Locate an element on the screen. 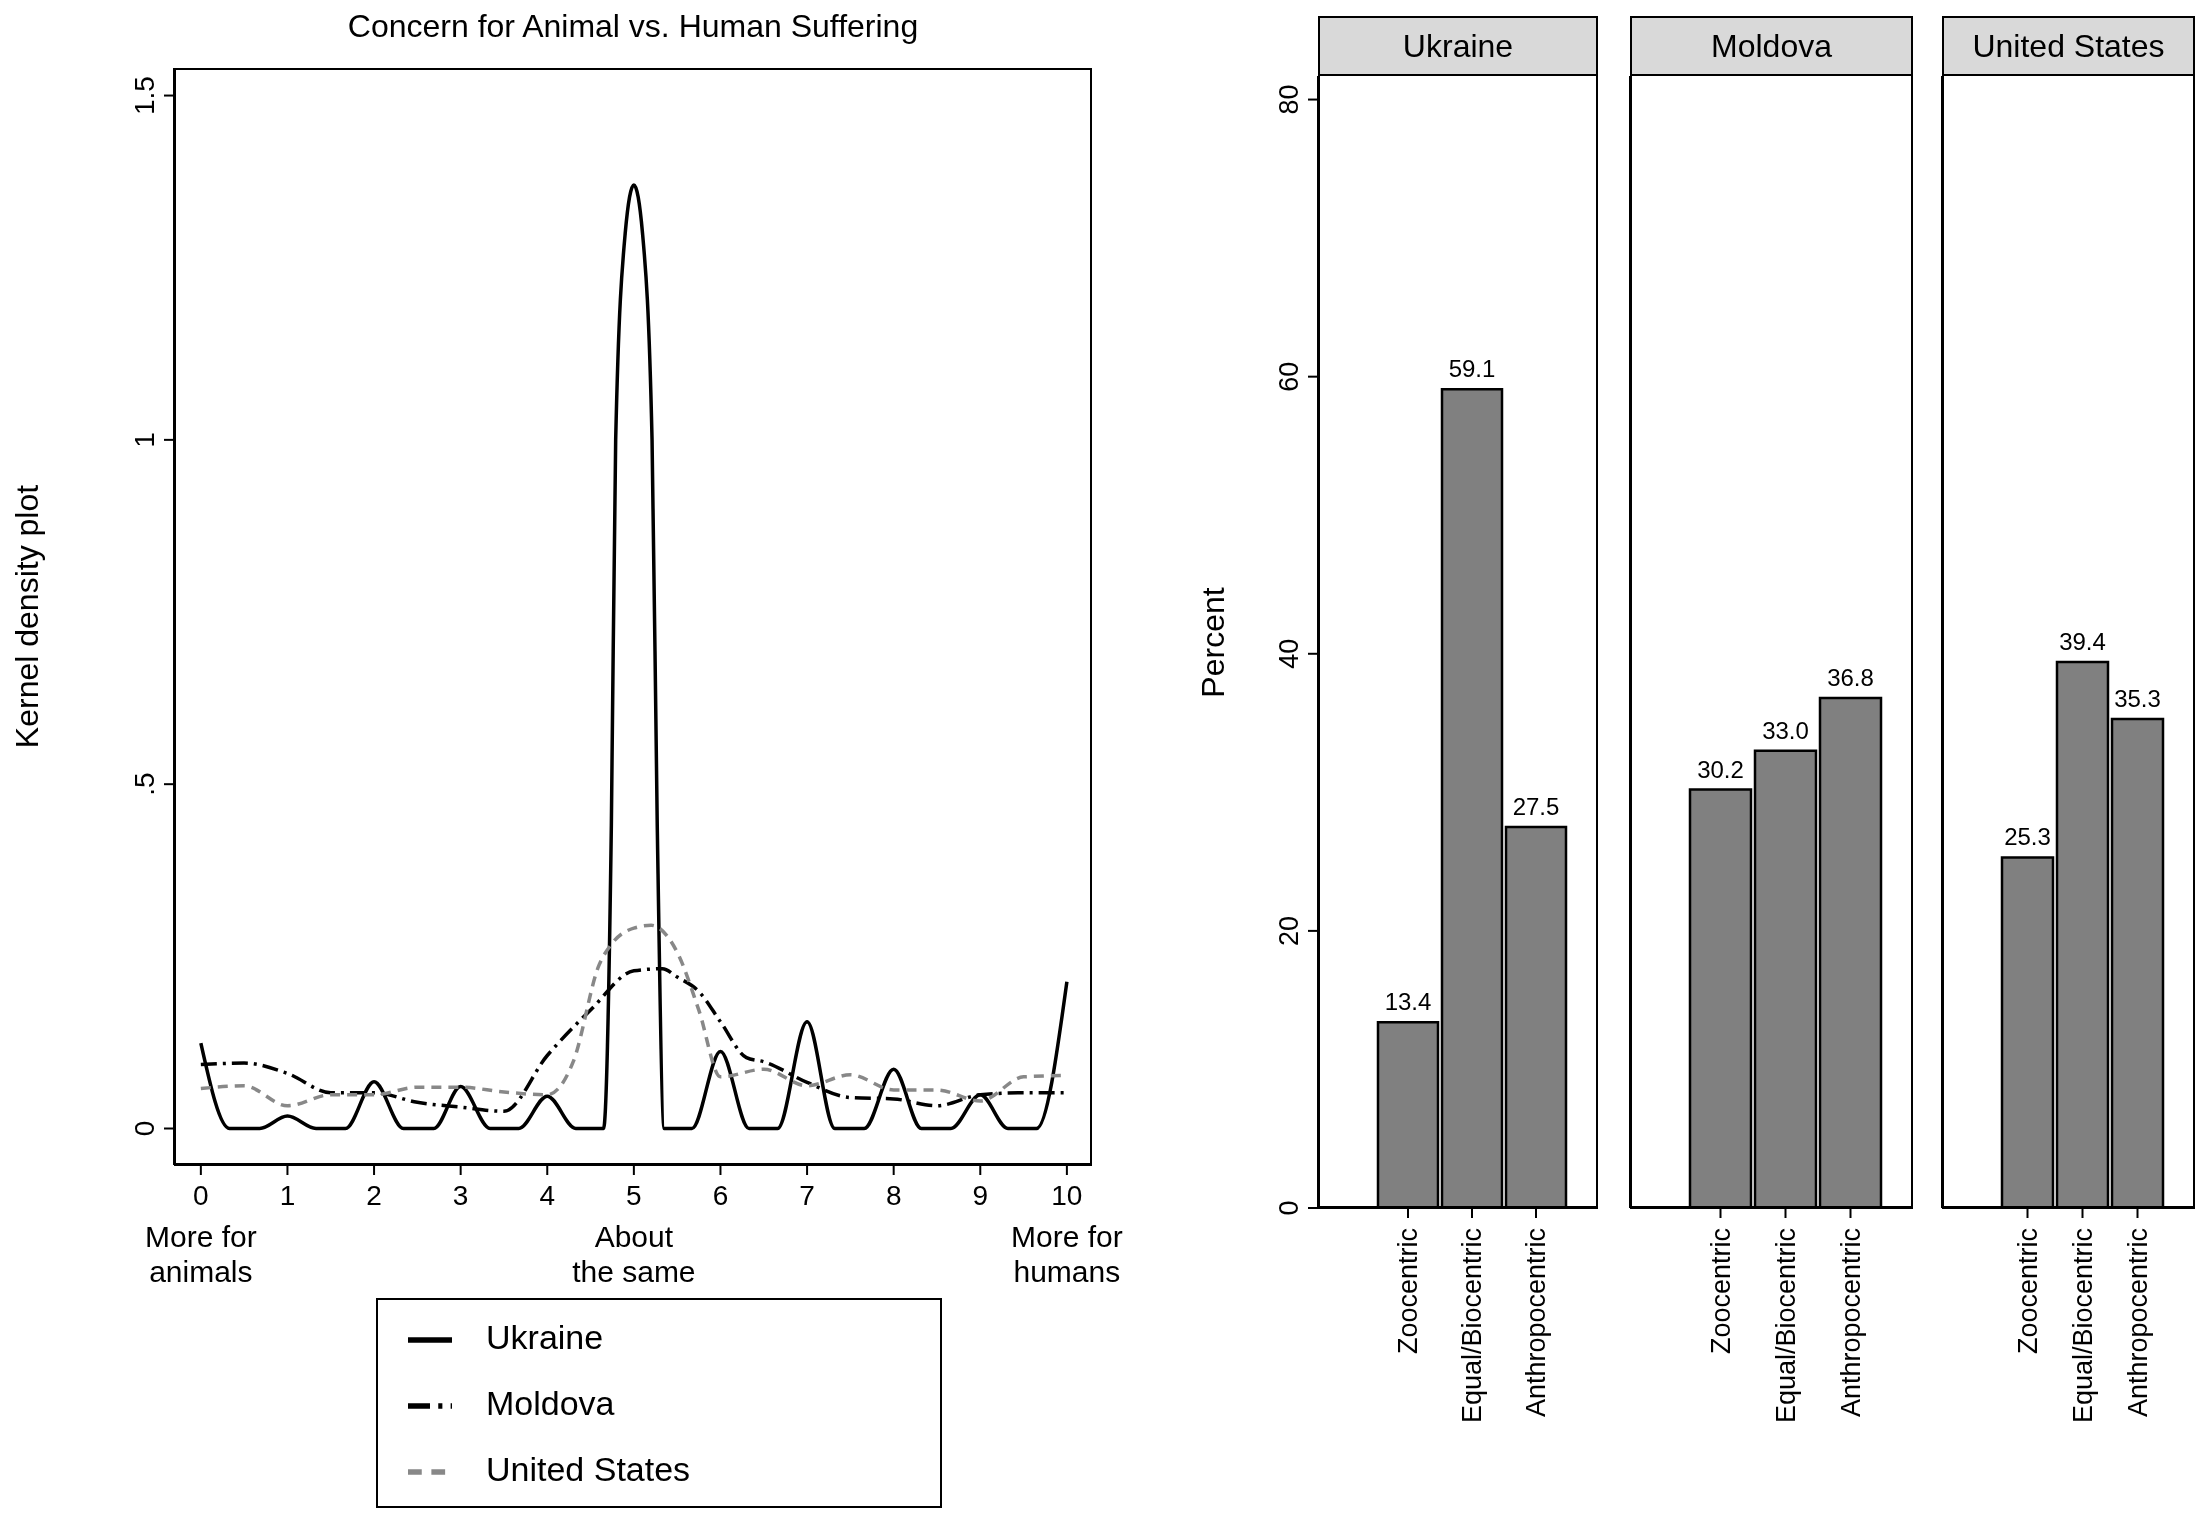 The image size is (2207, 1527). chart-title: Ukraine is located at coordinates (1458, 46).